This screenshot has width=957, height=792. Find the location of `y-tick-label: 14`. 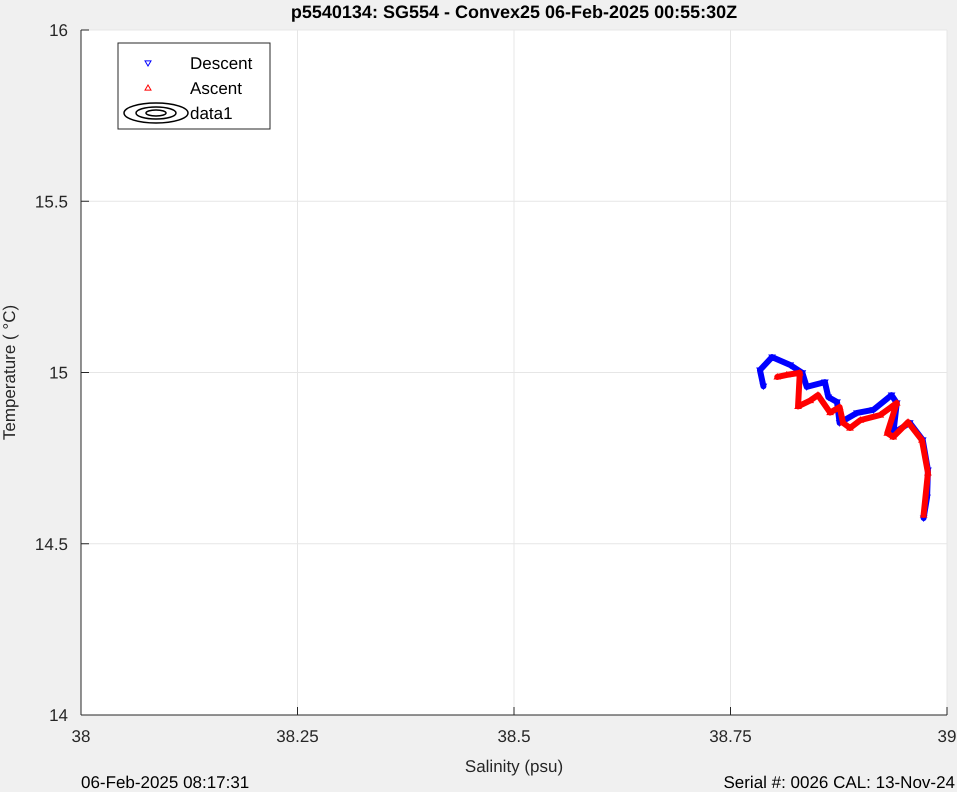

y-tick-label: 14 is located at coordinates (58, 715).